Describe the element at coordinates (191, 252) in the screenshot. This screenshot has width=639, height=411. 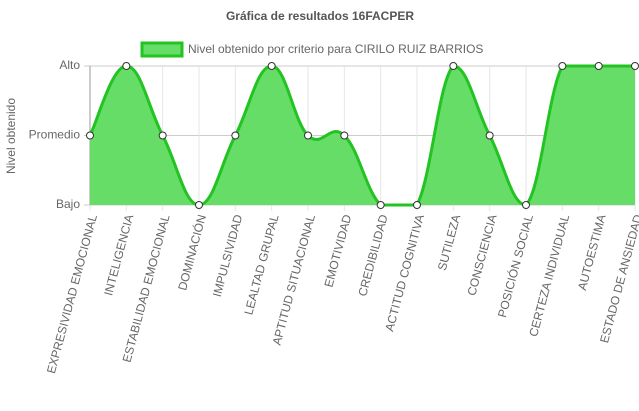
I see `x-tick-label: DOMINACIÓN` at that location.